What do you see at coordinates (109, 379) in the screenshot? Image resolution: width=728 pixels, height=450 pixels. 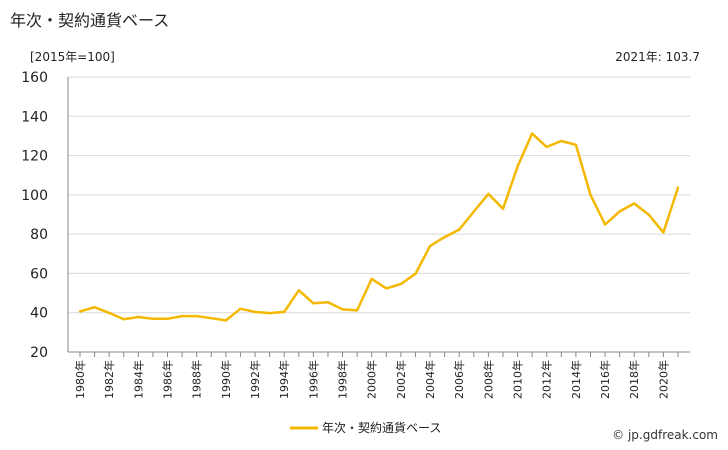 I see `x-tick-label: 1982年` at bounding box center [109, 379].